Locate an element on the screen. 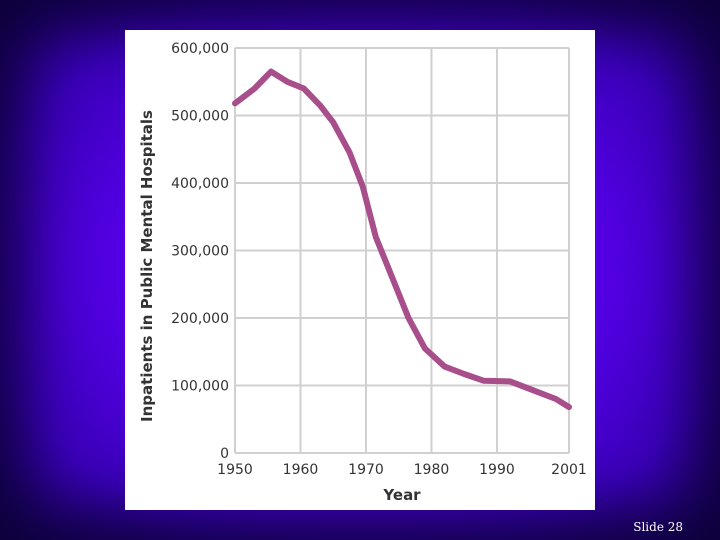 The width and height of the screenshot is (720, 540). y-tick-label: 400,000 is located at coordinates (200, 184).